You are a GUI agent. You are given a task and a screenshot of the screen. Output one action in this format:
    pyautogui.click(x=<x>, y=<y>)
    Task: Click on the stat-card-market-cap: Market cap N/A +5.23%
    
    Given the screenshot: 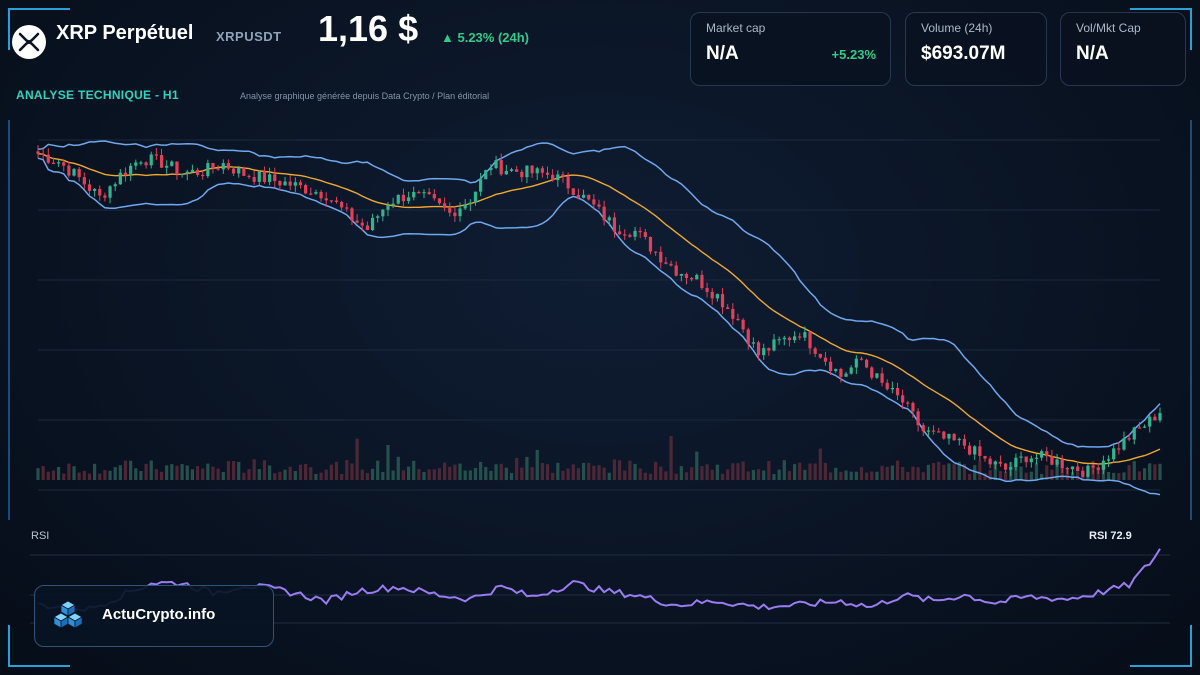 What is the action you would take?
    pyautogui.click(x=790, y=49)
    